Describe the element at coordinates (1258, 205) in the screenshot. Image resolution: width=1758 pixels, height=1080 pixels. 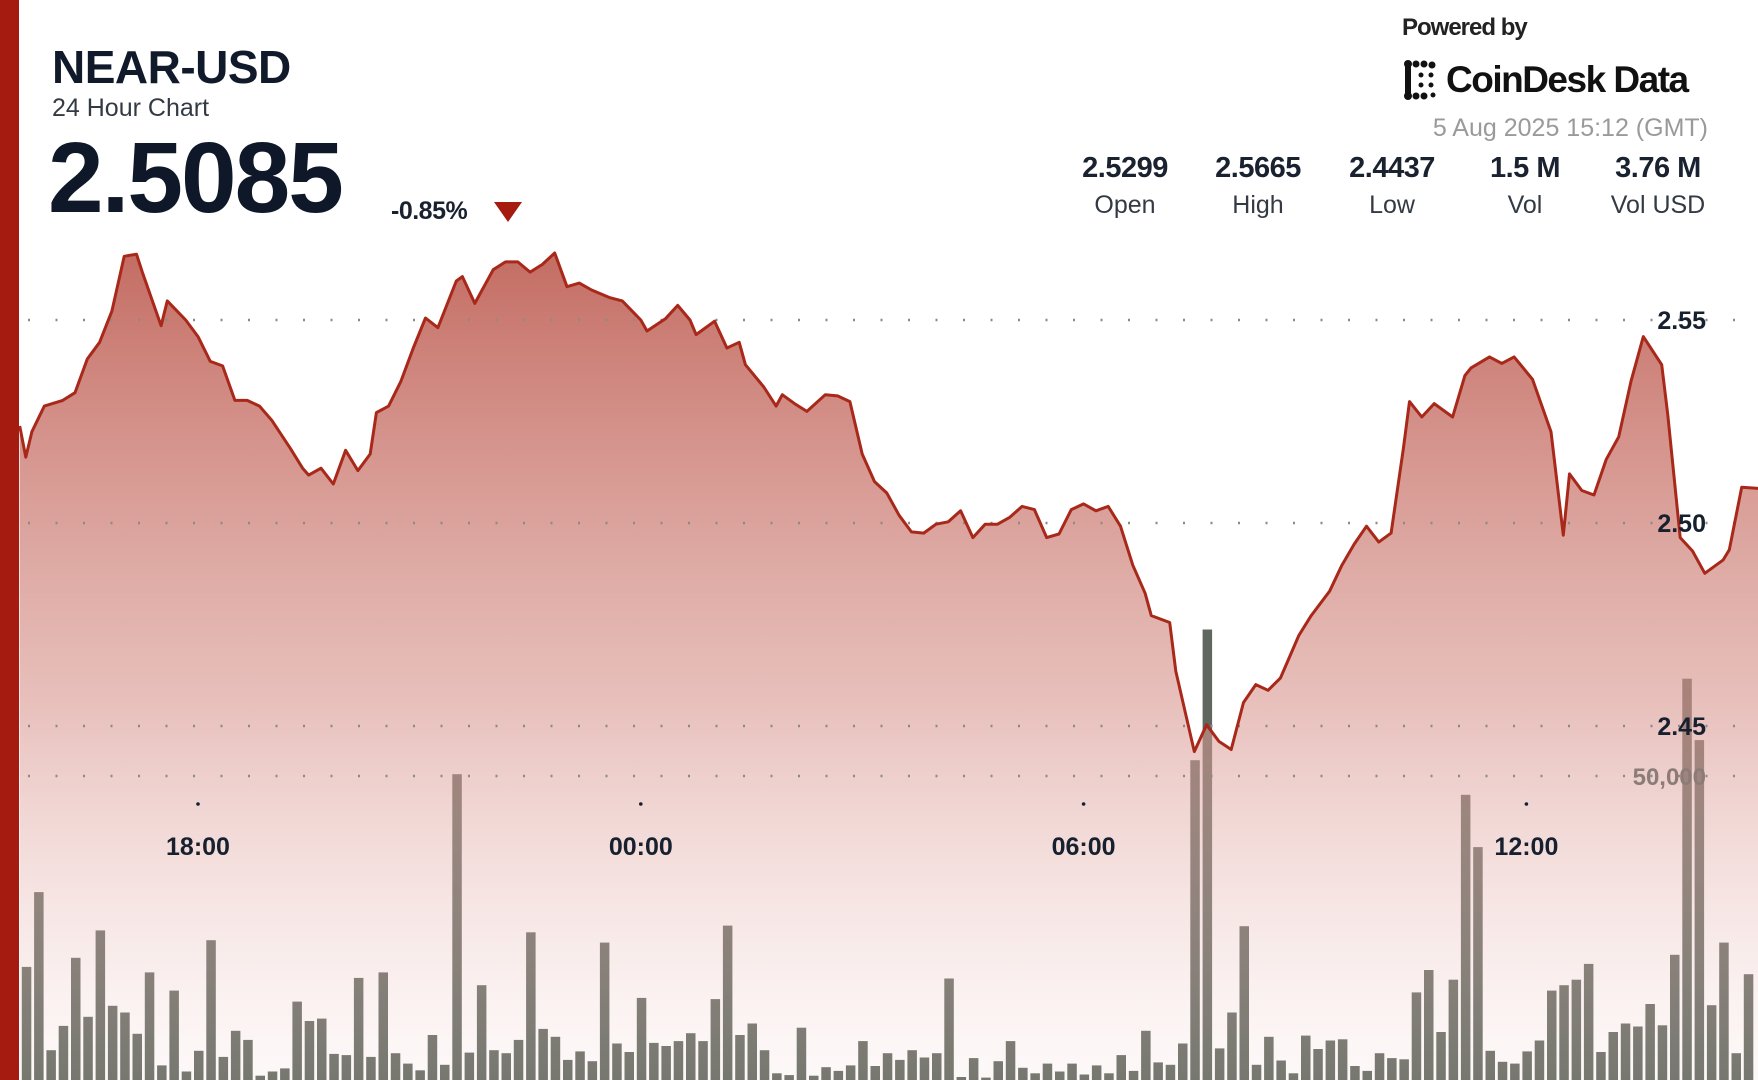
I see `stat-label: High` at that location.